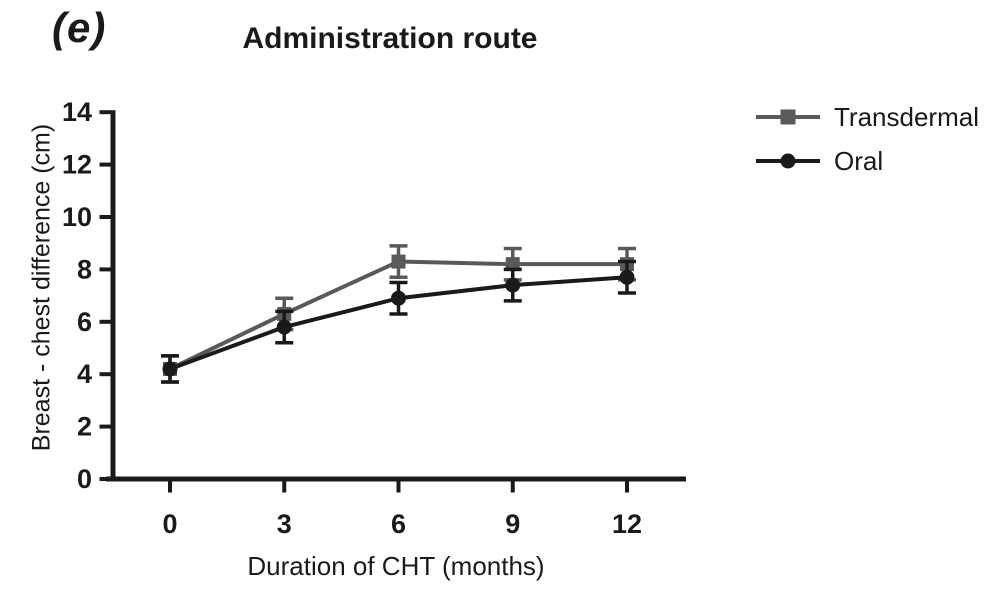  Describe the element at coordinates (84, 479) in the screenshot. I see `y-tick-label: 0` at that location.